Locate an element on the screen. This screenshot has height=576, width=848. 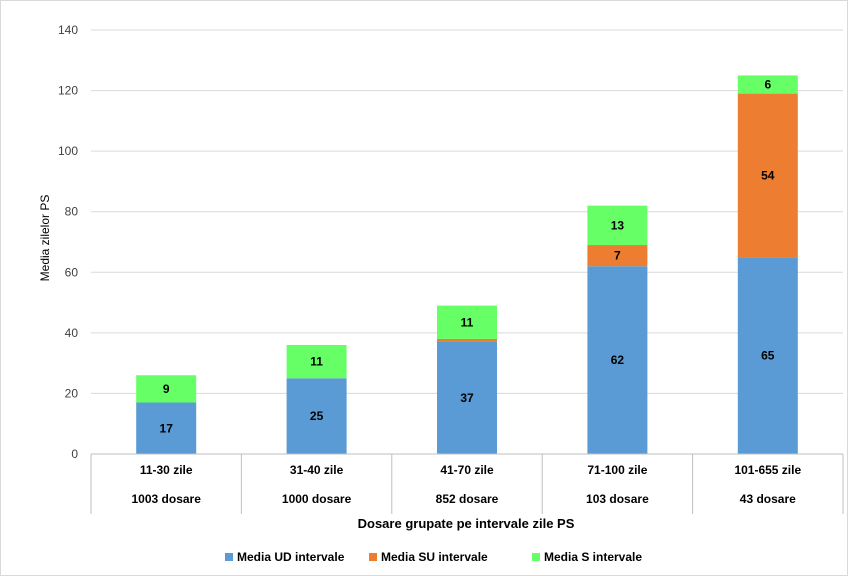
data-label: 65 is located at coordinates (768, 356).